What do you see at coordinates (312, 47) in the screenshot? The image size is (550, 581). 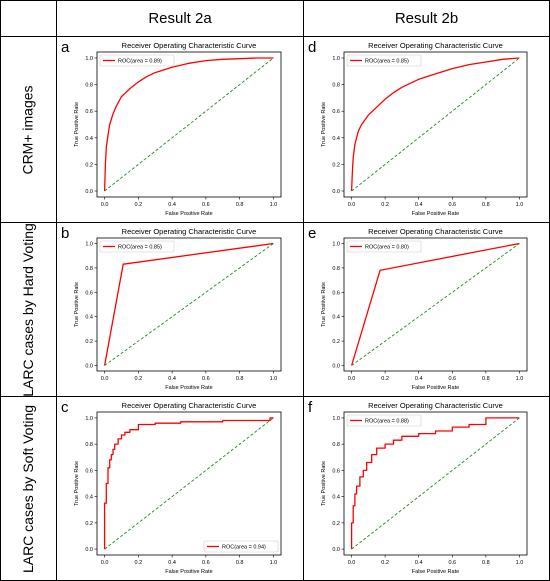 I see `panel-letter-d: d` at bounding box center [312, 47].